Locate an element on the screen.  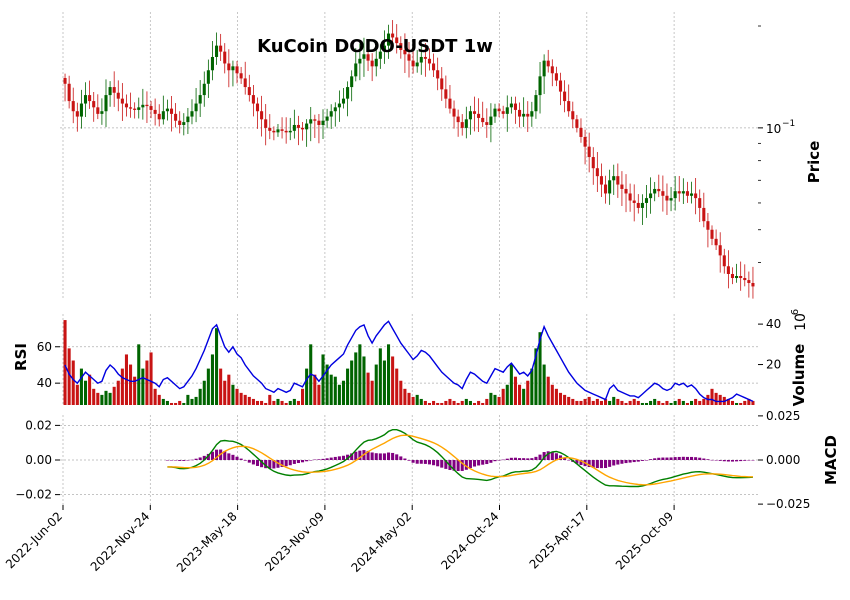
volume-bars is located at coordinates (409, 362).